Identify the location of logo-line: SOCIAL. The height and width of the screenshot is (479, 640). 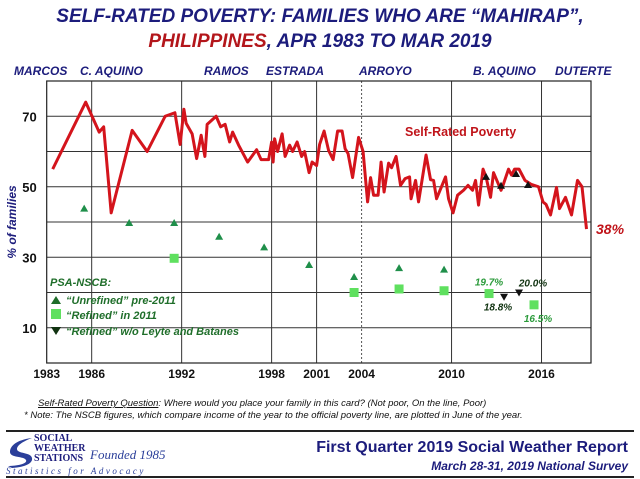
(53, 438).